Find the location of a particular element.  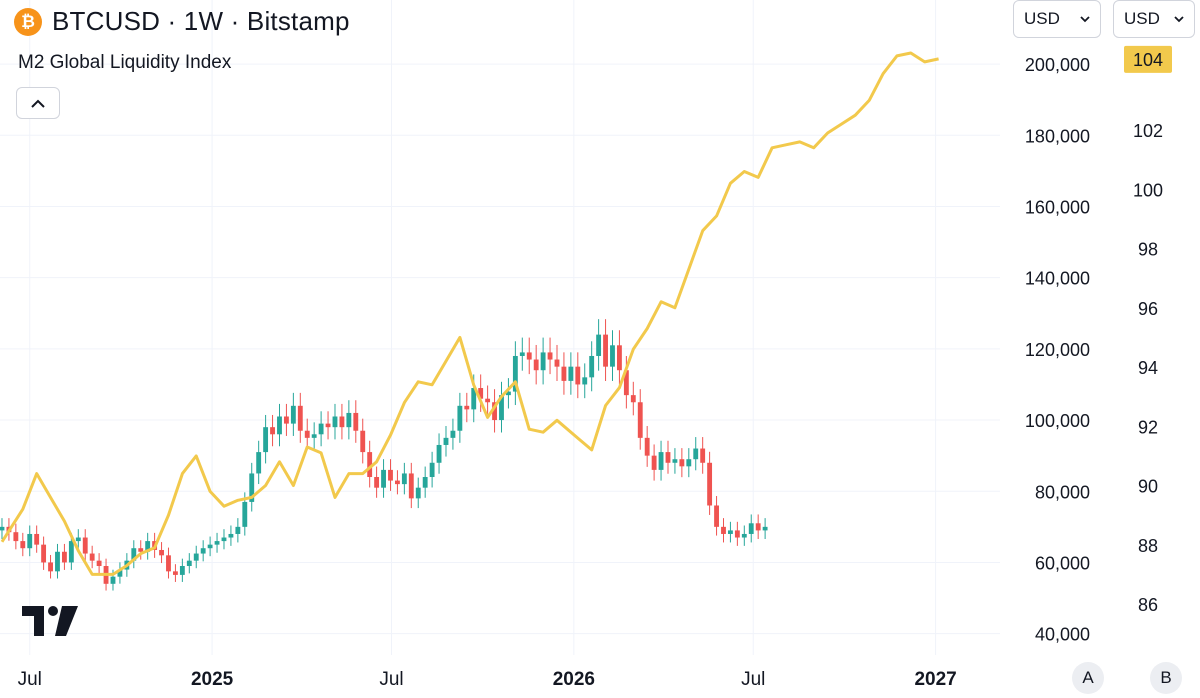

price-tick-label: 80,000 is located at coordinates (1062, 492).